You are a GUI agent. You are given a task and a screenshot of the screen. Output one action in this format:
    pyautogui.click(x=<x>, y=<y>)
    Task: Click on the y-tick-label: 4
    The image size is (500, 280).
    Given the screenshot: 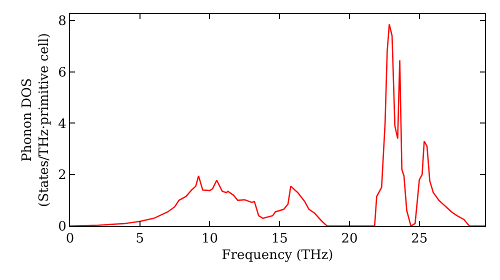 What is the action you would take?
    pyautogui.click(x=62, y=124)
    